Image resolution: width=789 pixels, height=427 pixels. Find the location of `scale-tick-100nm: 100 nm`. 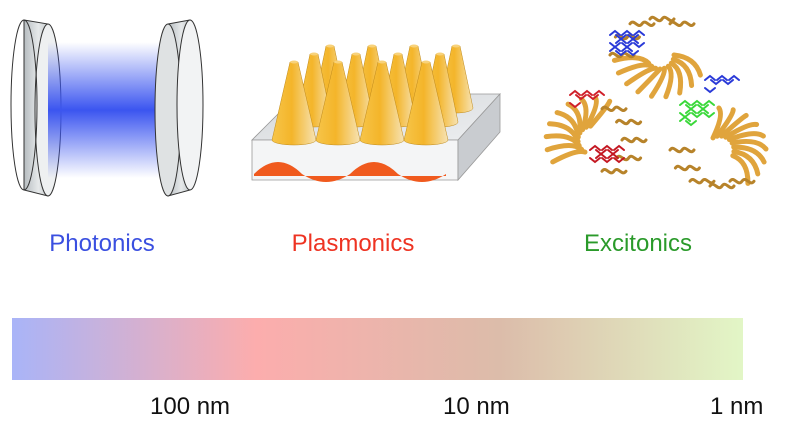

scale-tick-100nm: 100 nm is located at coordinates (190, 406).